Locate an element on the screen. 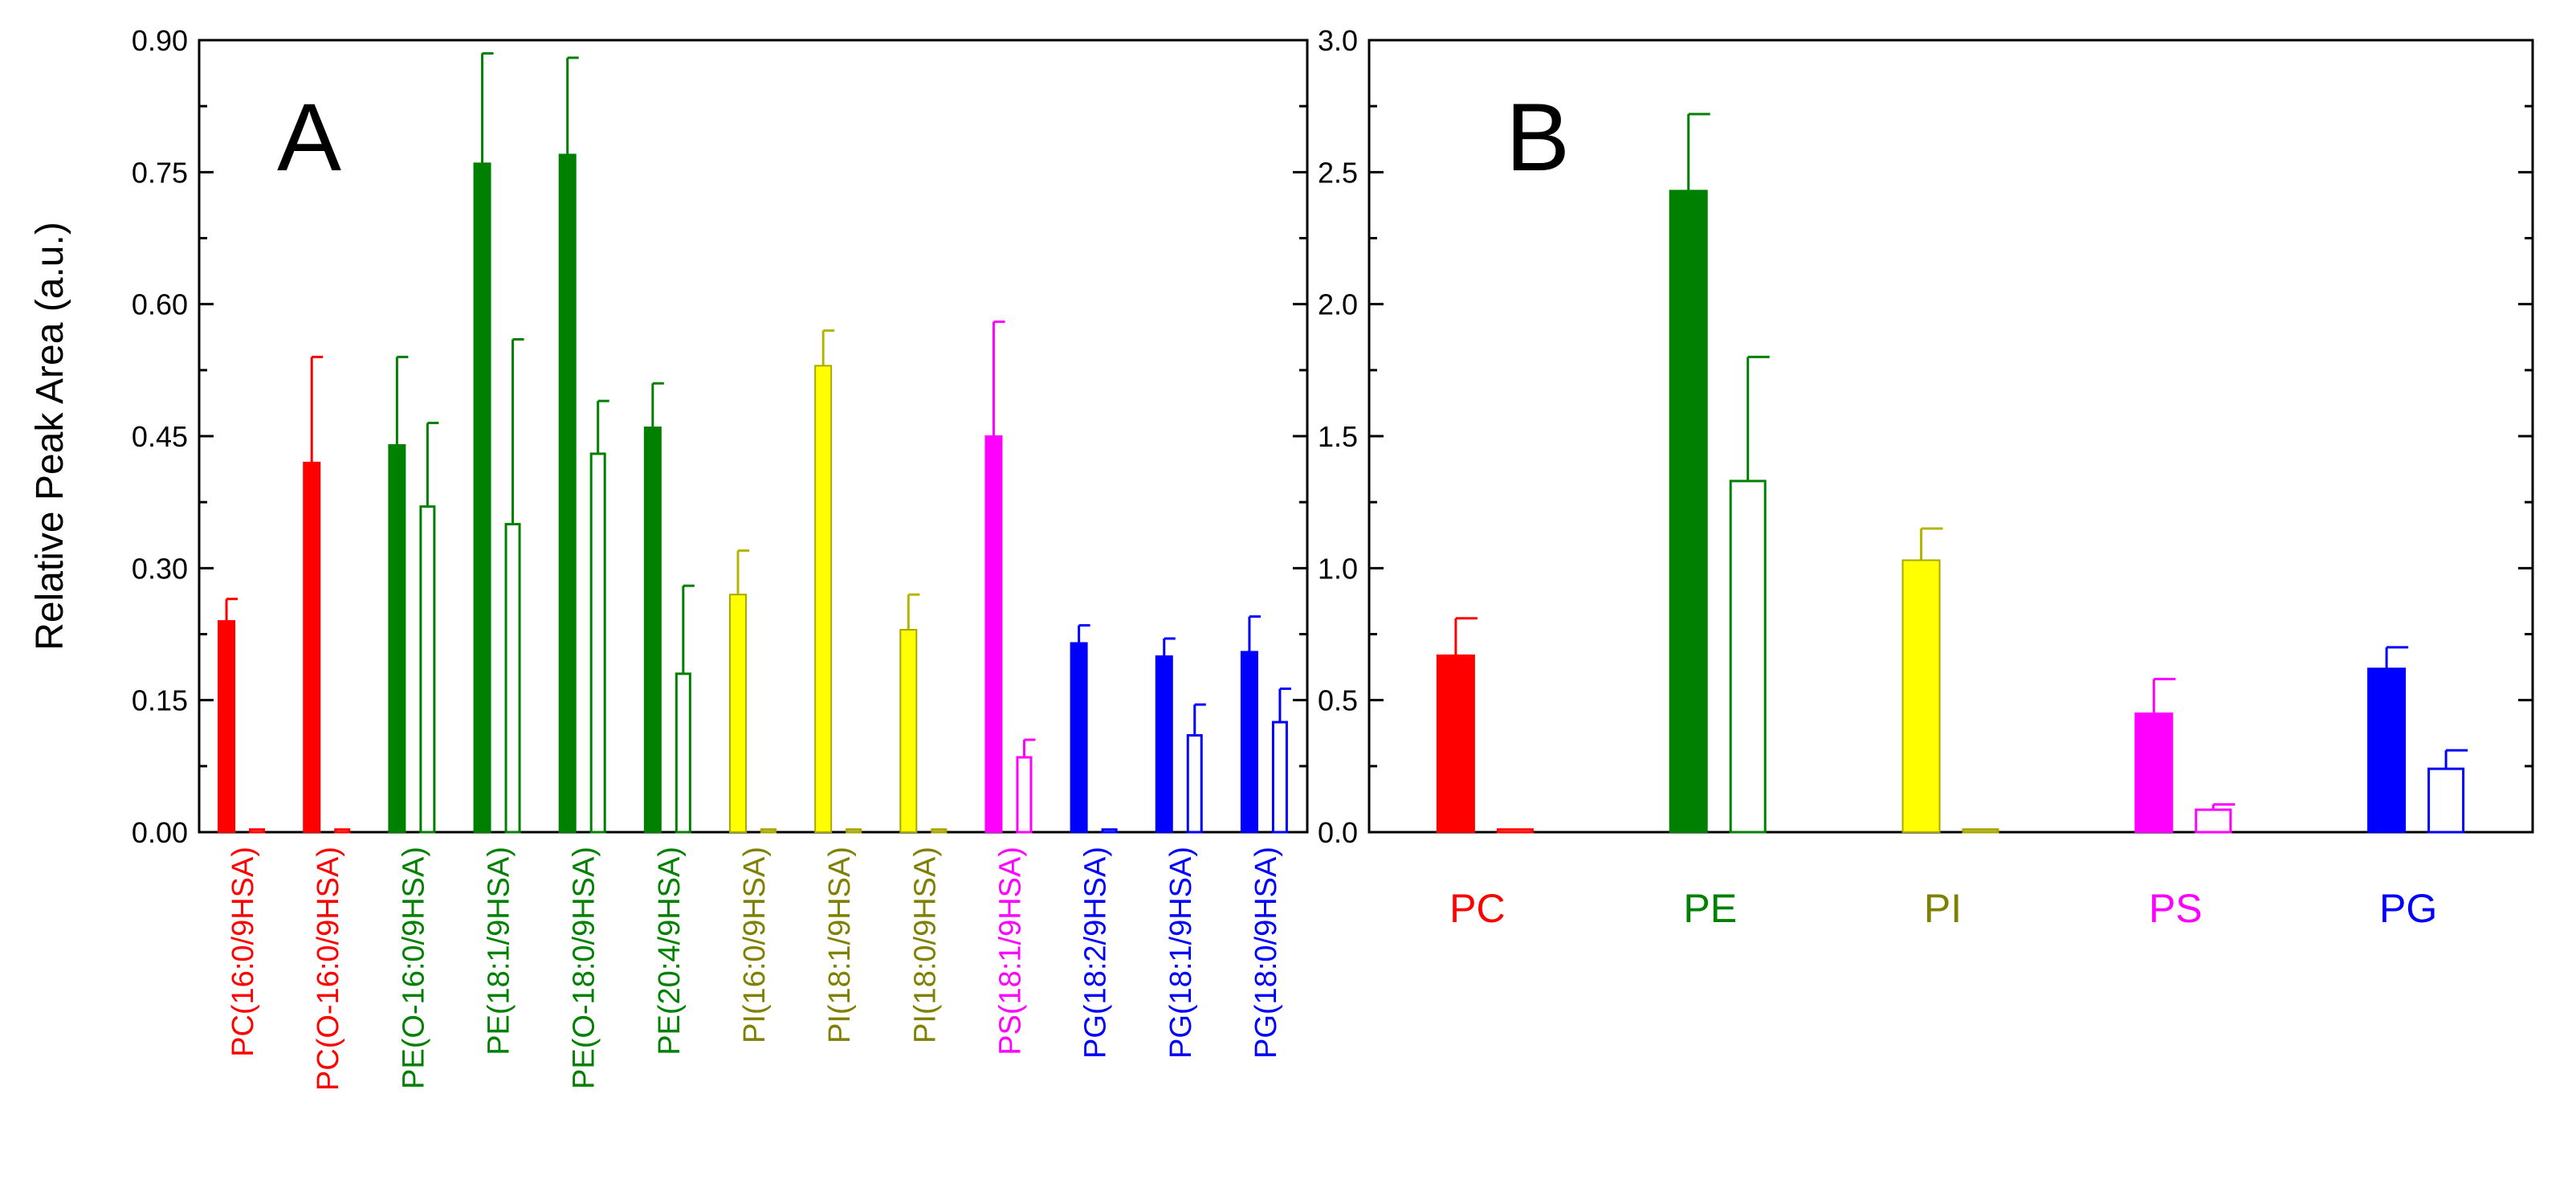 Image resolution: width=2576 pixels, height=1192 pixels. panel-a-category-label: PI(16:0/9HSA) is located at coordinates (755, 945).